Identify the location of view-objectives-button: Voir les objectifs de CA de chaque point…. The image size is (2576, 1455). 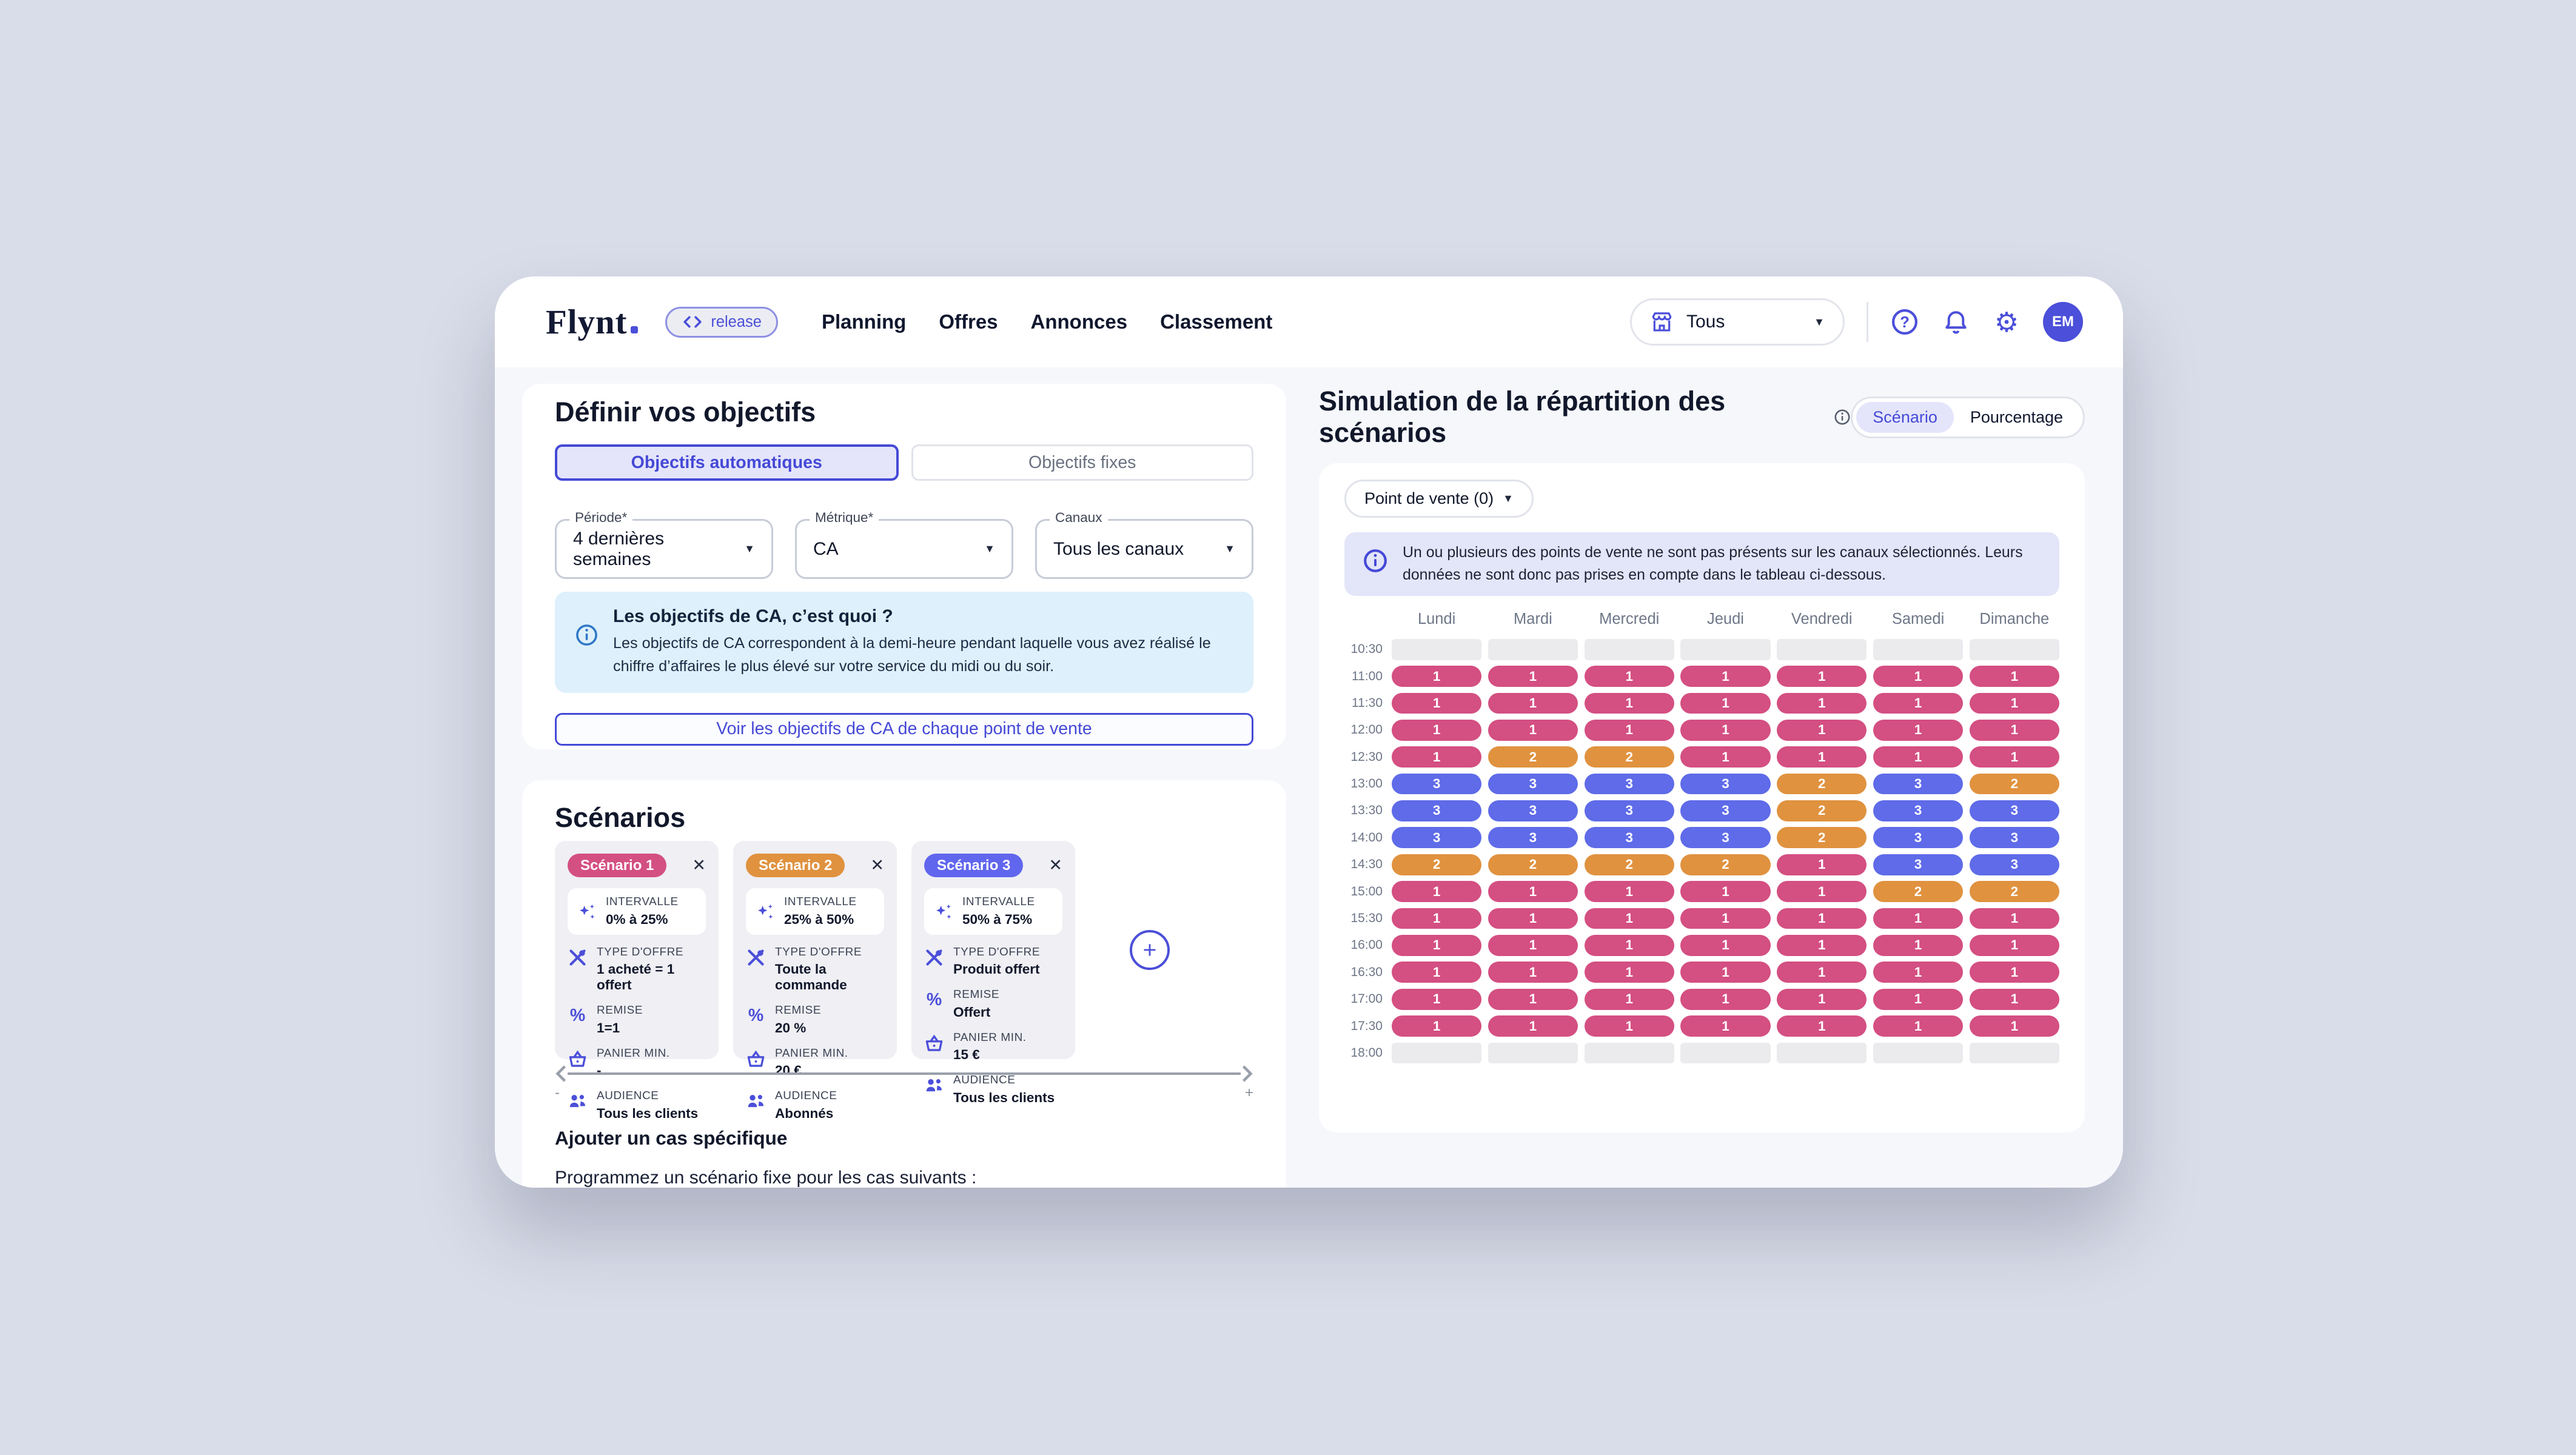
(904, 729).